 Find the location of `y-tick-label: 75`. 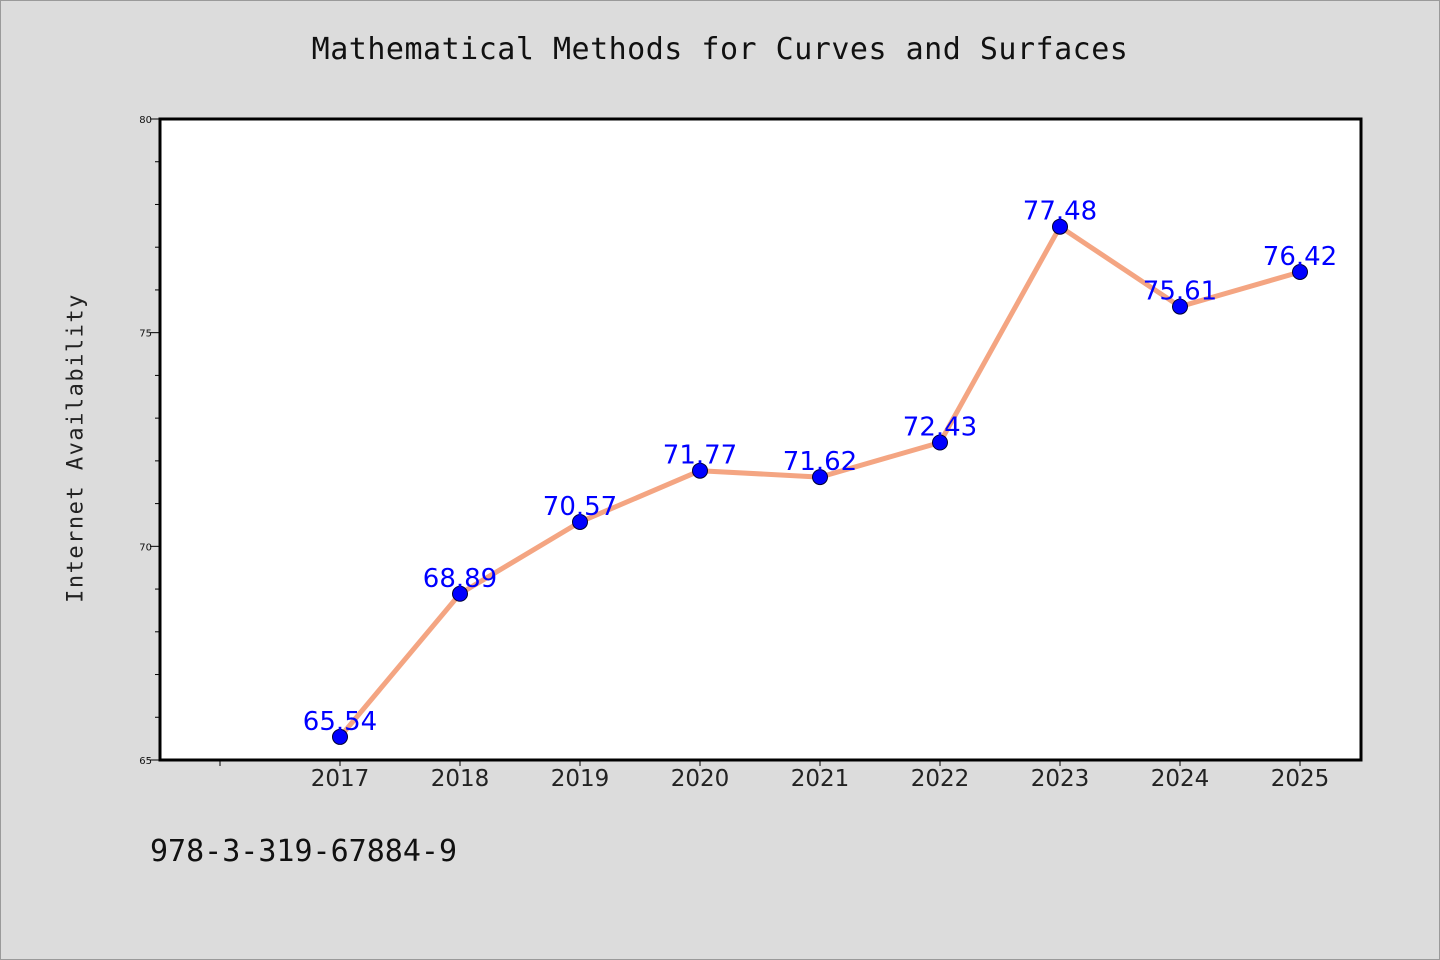

y-tick-label: 75 is located at coordinates (145, 334).